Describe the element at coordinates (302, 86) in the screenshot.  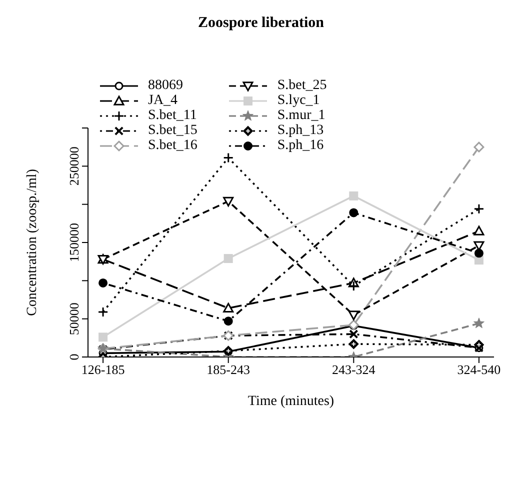
I see `legend-label: S.bet_25` at that location.